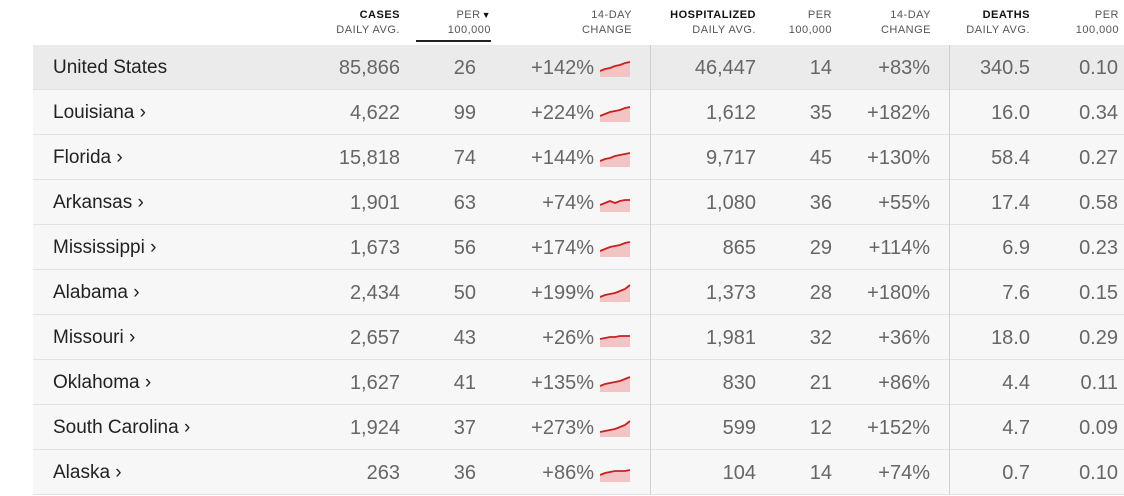 The image size is (1124, 496). I want to click on header-hosp-per-100k: PER 100,000, so click(810, 23).